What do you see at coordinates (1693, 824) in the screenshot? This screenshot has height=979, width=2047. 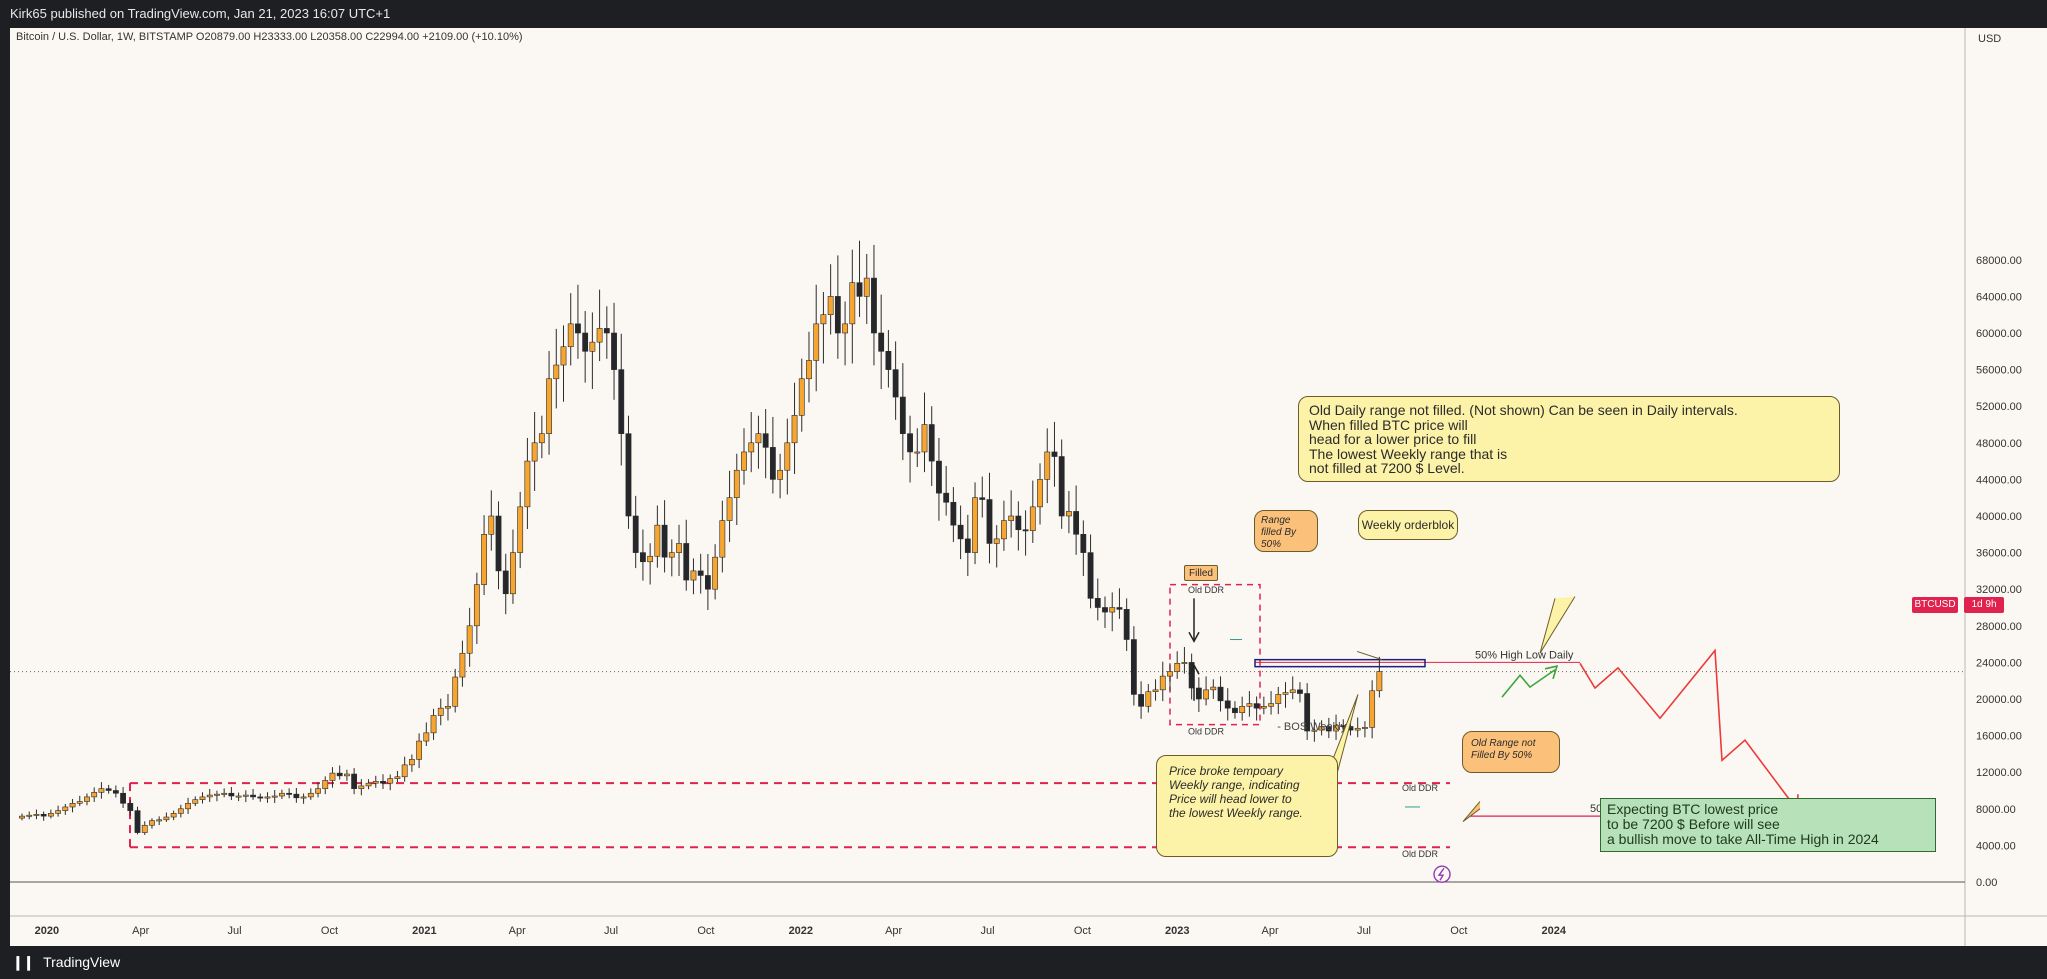 I see `note-line: to be 7200 $ Before will see` at bounding box center [1693, 824].